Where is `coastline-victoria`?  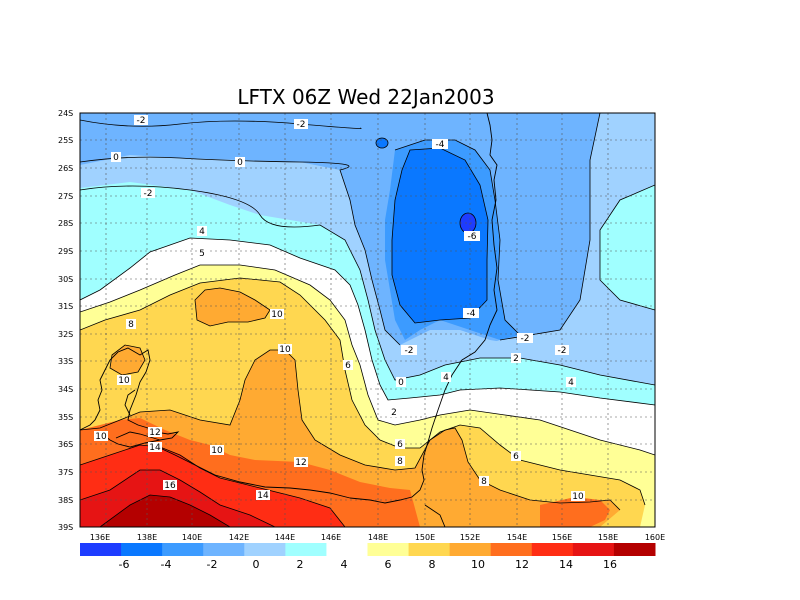 coastline-victoria is located at coordinates (255, 473).